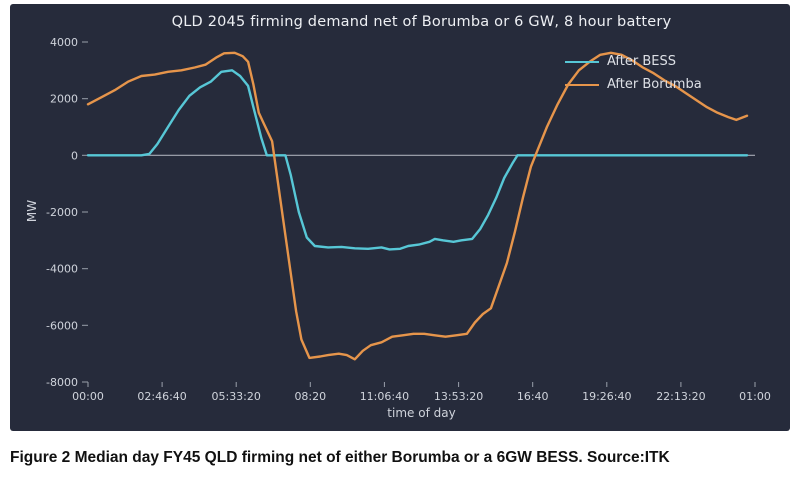 The image size is (800, 479). What do you see at coordinates (161, 396) in the screenshot?
I see `svg-text: 02:46:40` at bounding box center [161, 396].